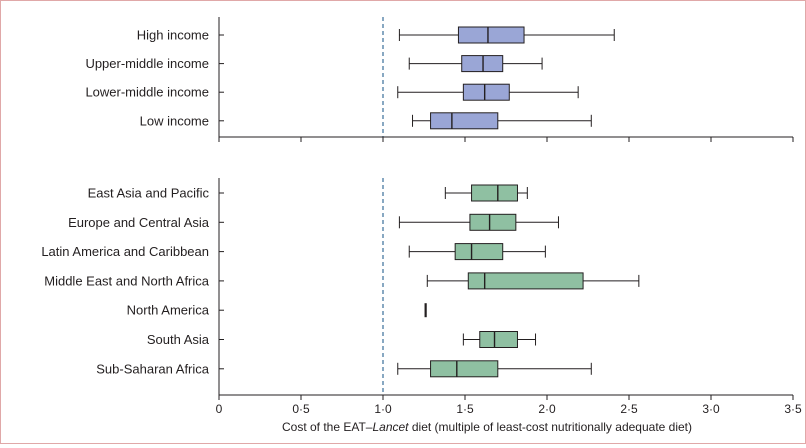 The width and height of the screenshot is (806, 448). What do you see at coordinates (168, 310) in the screenshot?
I see `category-label: North America` at bounding box center [168, 310].